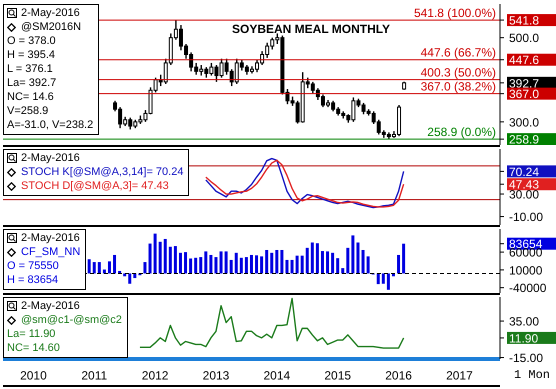  I want to click on text: STOCH K[@SM@A,3,14]= 70.24, so click(102, 172).